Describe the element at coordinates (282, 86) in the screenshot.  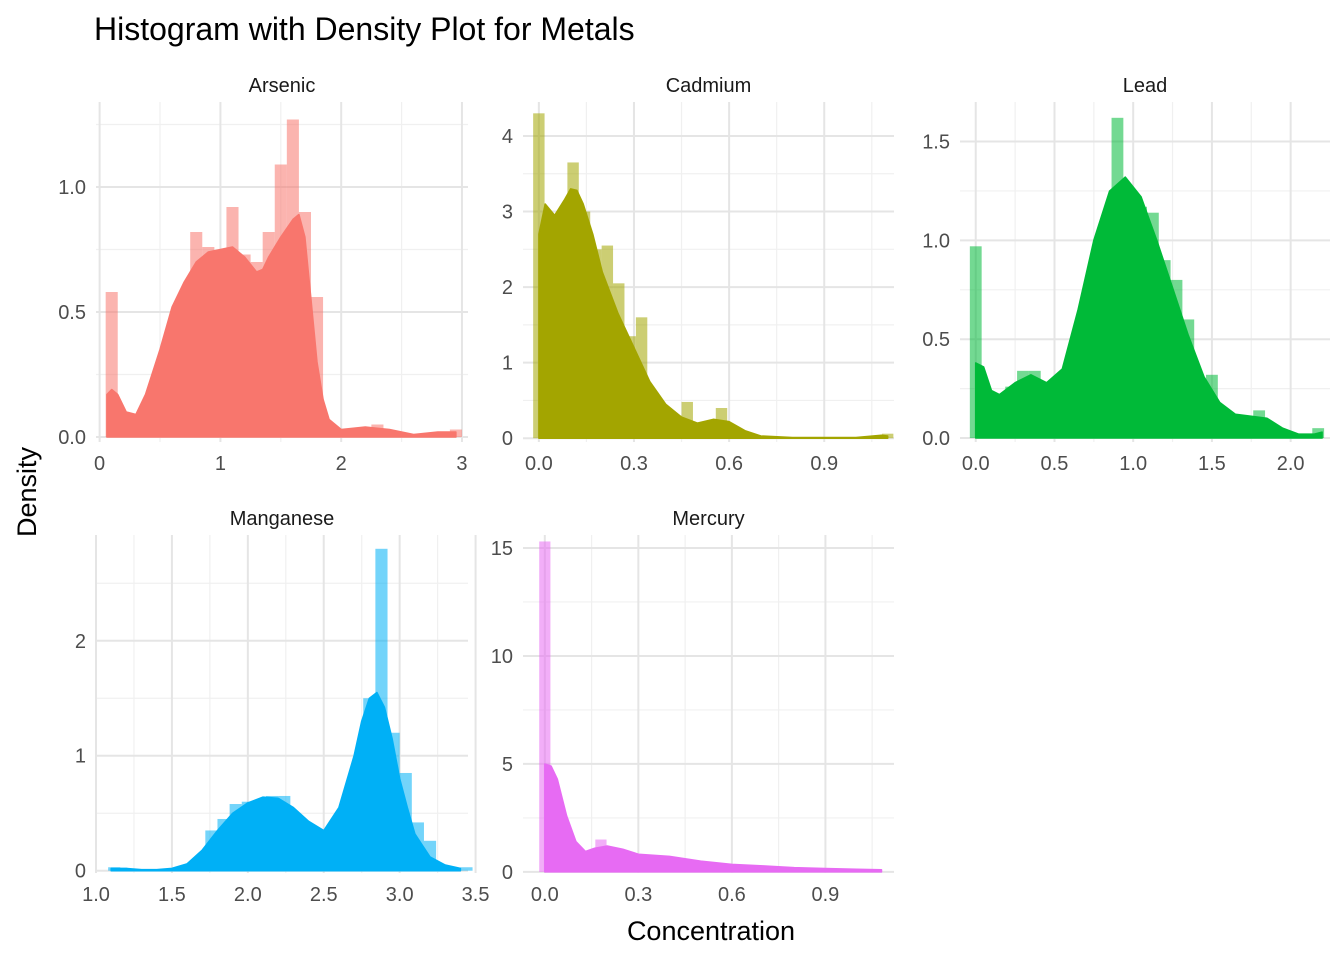
I see `strip-title-arsenic: Arsenic` at that location.